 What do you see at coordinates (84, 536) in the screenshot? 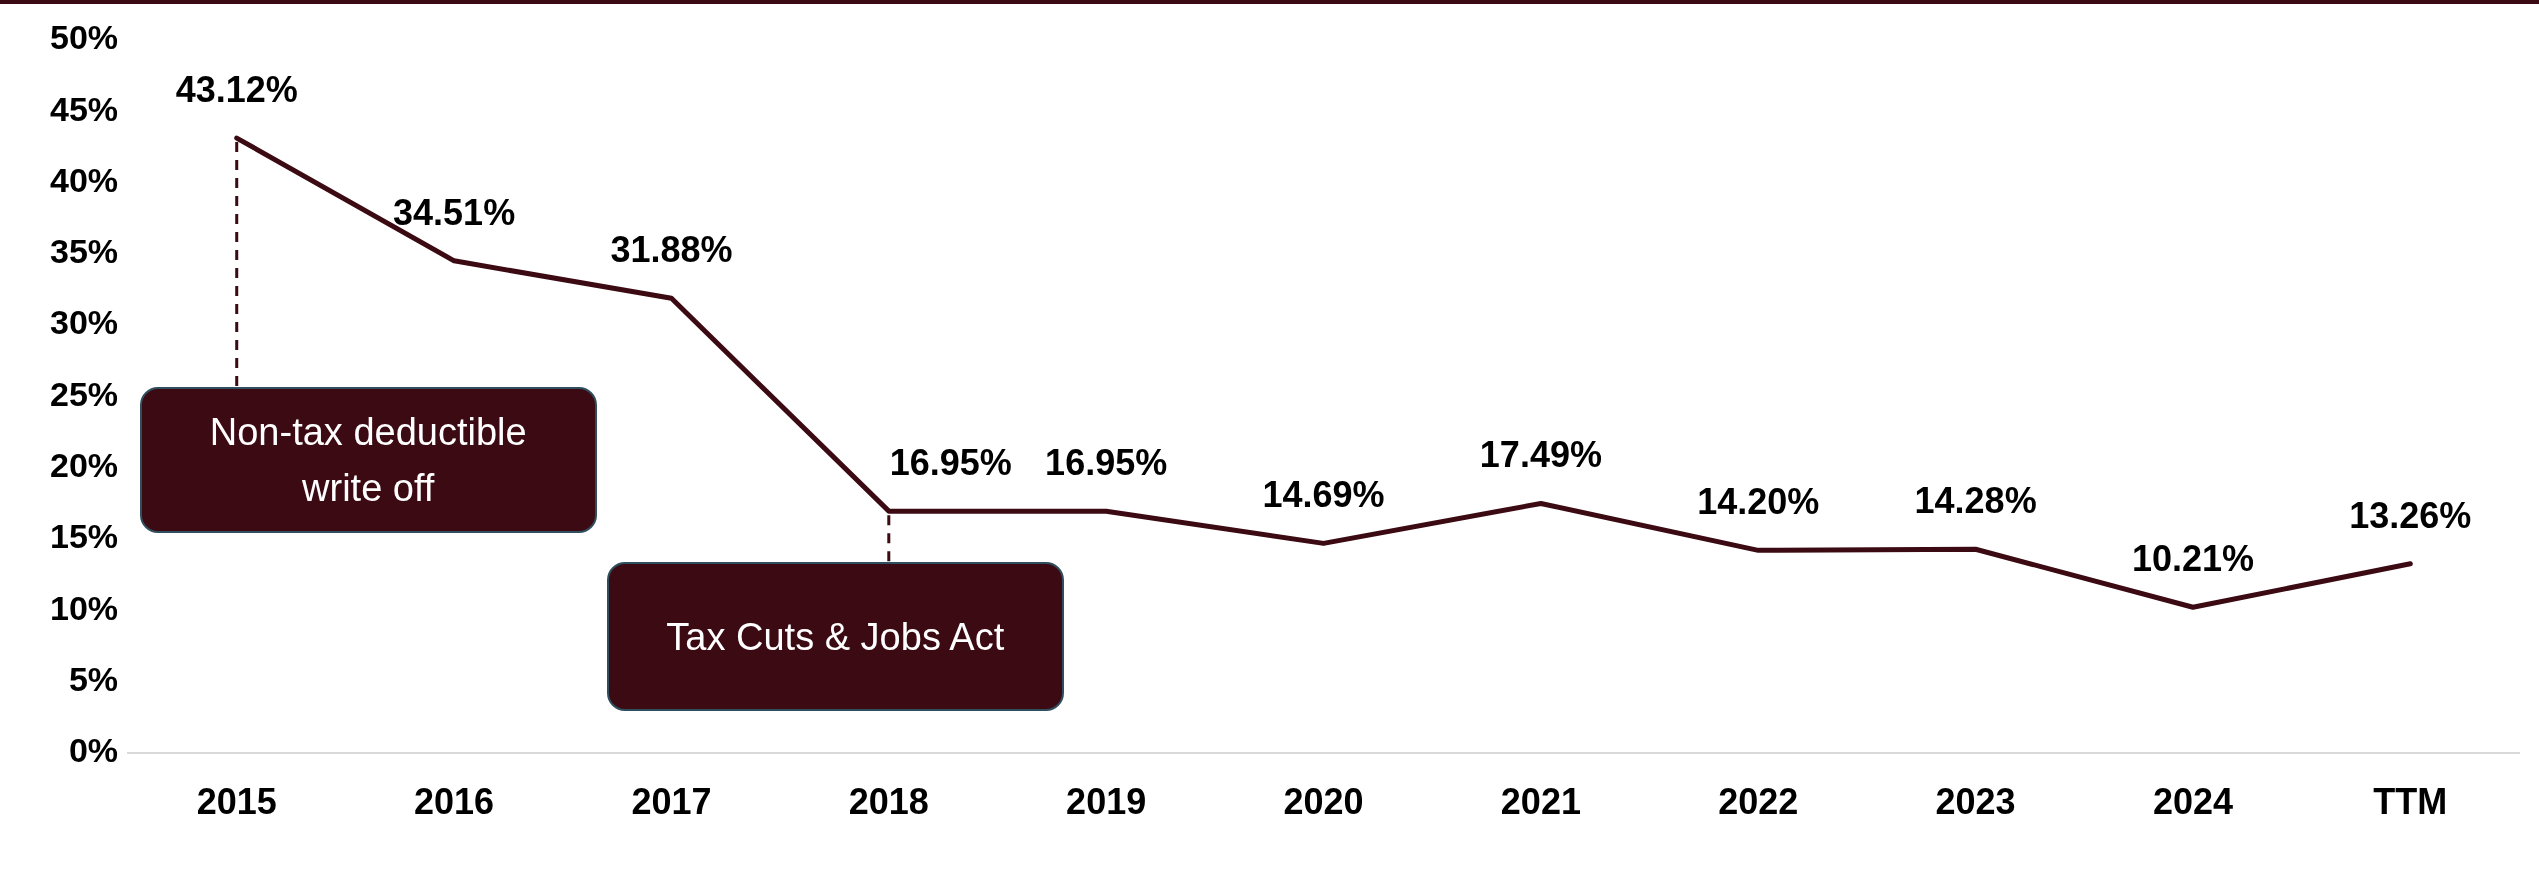
I see `y-tick-label: 15%` at bounding box center [84, 536].